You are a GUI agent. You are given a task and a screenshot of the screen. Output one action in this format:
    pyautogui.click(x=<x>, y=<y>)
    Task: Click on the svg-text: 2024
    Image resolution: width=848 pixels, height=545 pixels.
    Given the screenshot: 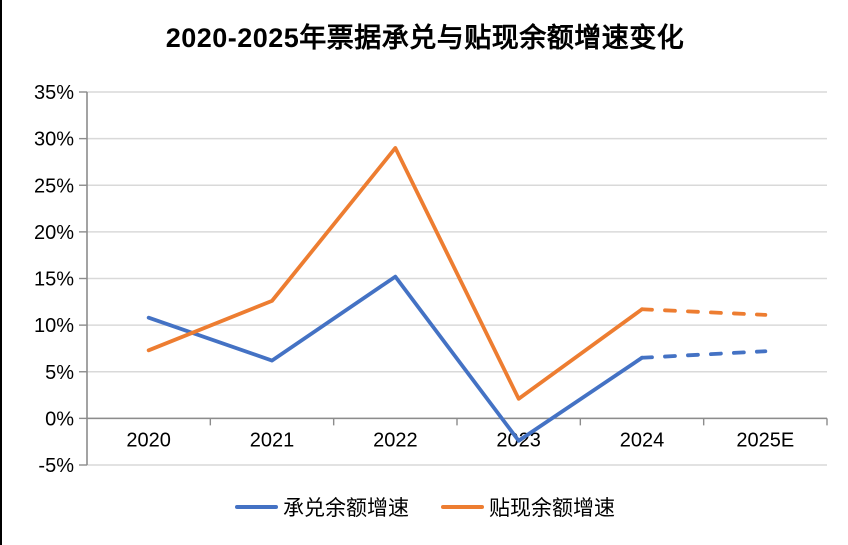 What is the action you would take?
    pyautogui.click(x=642, y=440)
    